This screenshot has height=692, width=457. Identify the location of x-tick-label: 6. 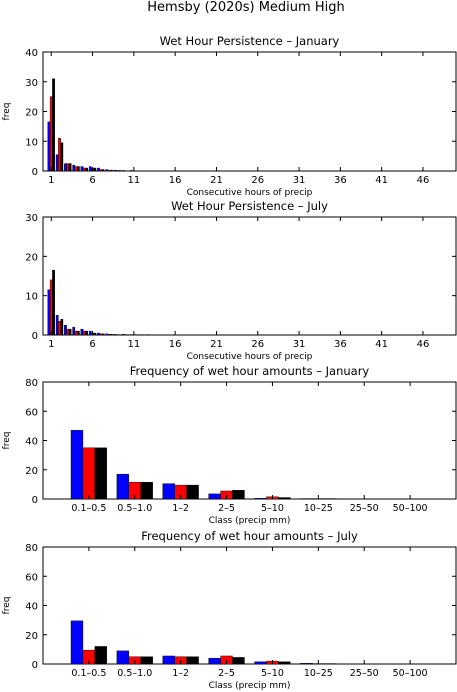
(92, 344).